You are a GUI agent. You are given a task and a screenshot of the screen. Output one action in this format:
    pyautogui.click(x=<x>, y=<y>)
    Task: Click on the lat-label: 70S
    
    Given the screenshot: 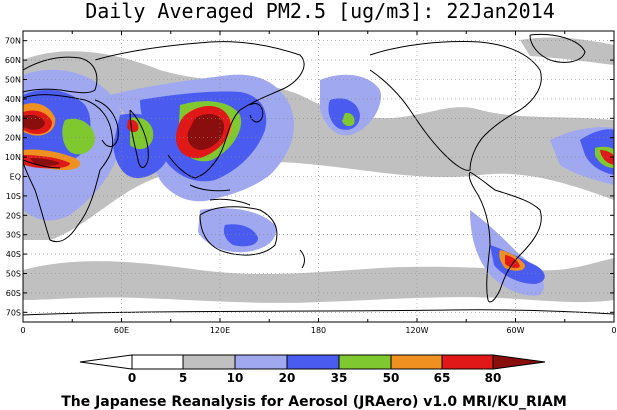 What is the action you would take?
    pyautogui.click(x=13, y=312)
    